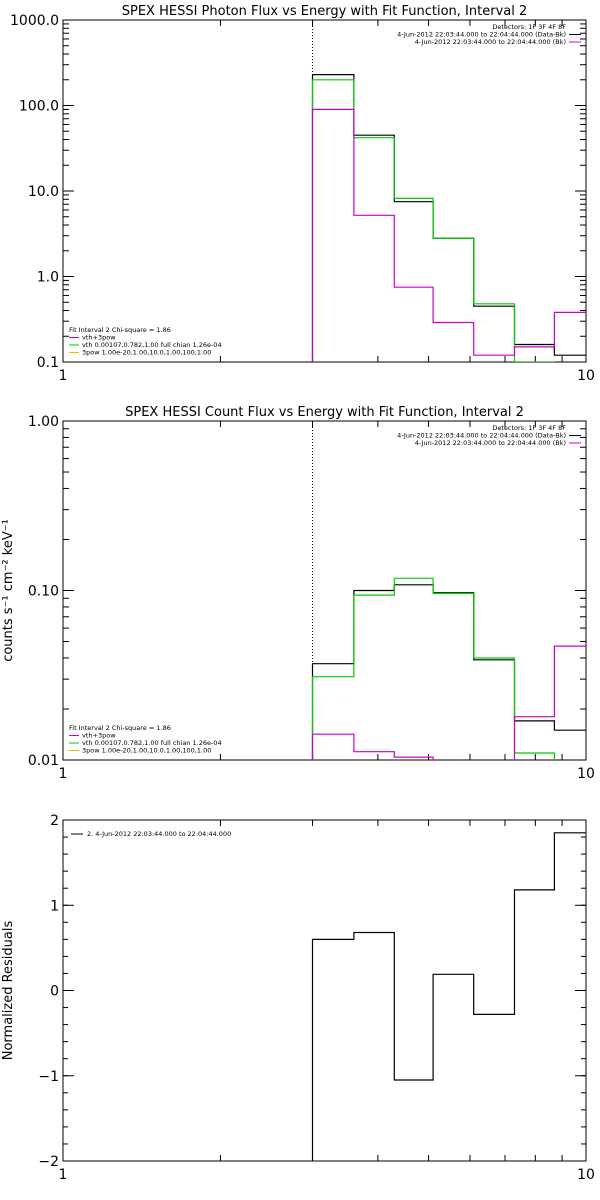 This screenshot has width=600, height=1200. What do you see at coordinates (529, 27) in the screenshot?
I see `panel-0-legend-tr-text: Detectors: 1F 3F 4F 8F` at bounding box center [529, 27].